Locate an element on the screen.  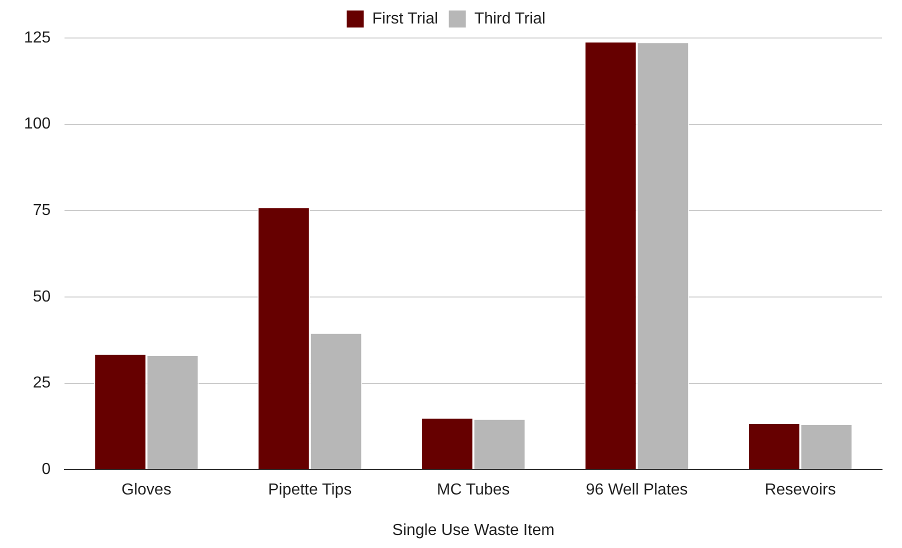
x-axis-title: Single Use Waste Item is located at coordinates (473, 530).